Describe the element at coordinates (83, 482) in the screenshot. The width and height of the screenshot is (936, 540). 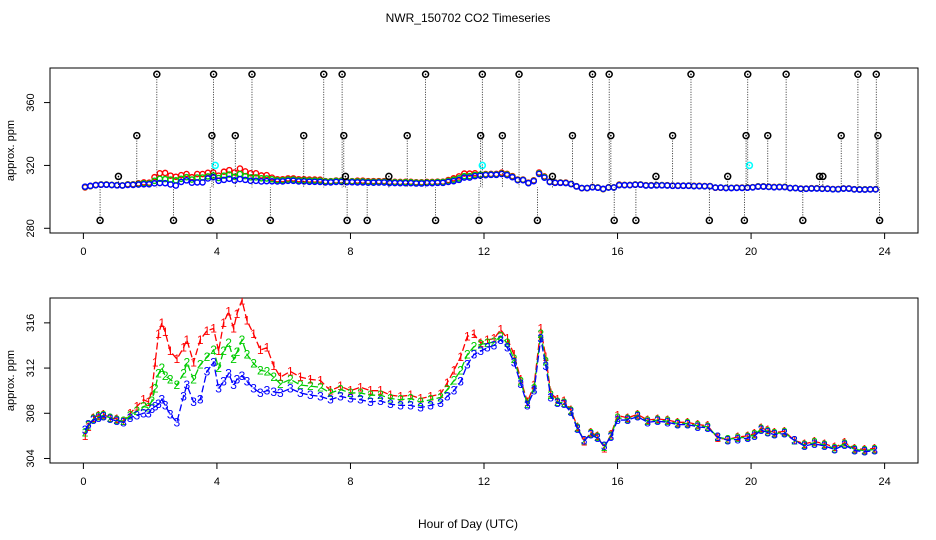
I see `x-tick-label: 0` at that location.